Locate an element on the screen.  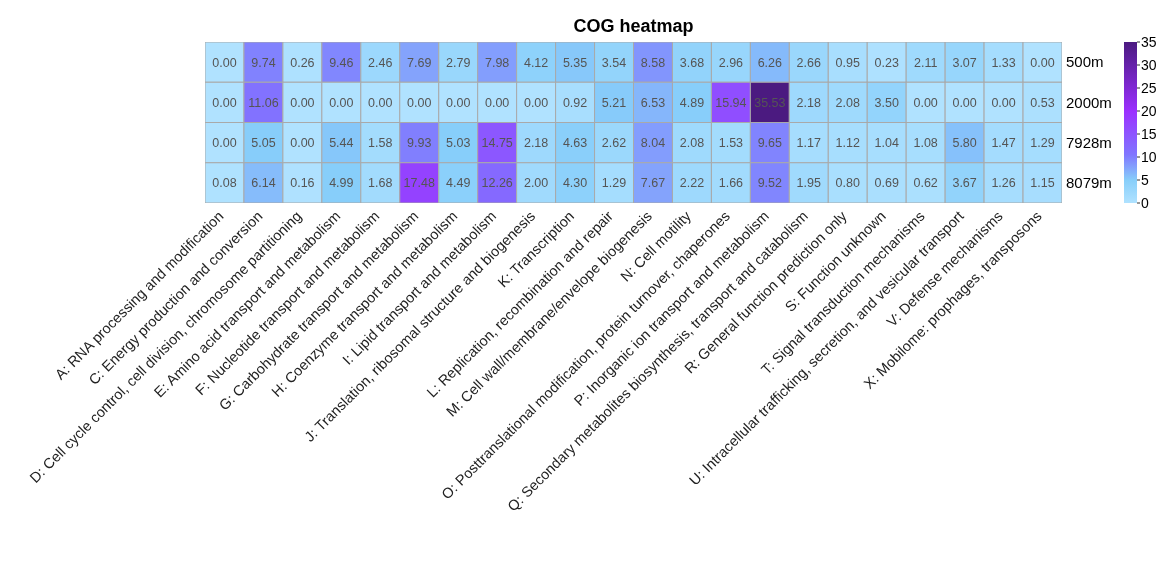
data-label: 3.54 is located at coordinates (614, 62).